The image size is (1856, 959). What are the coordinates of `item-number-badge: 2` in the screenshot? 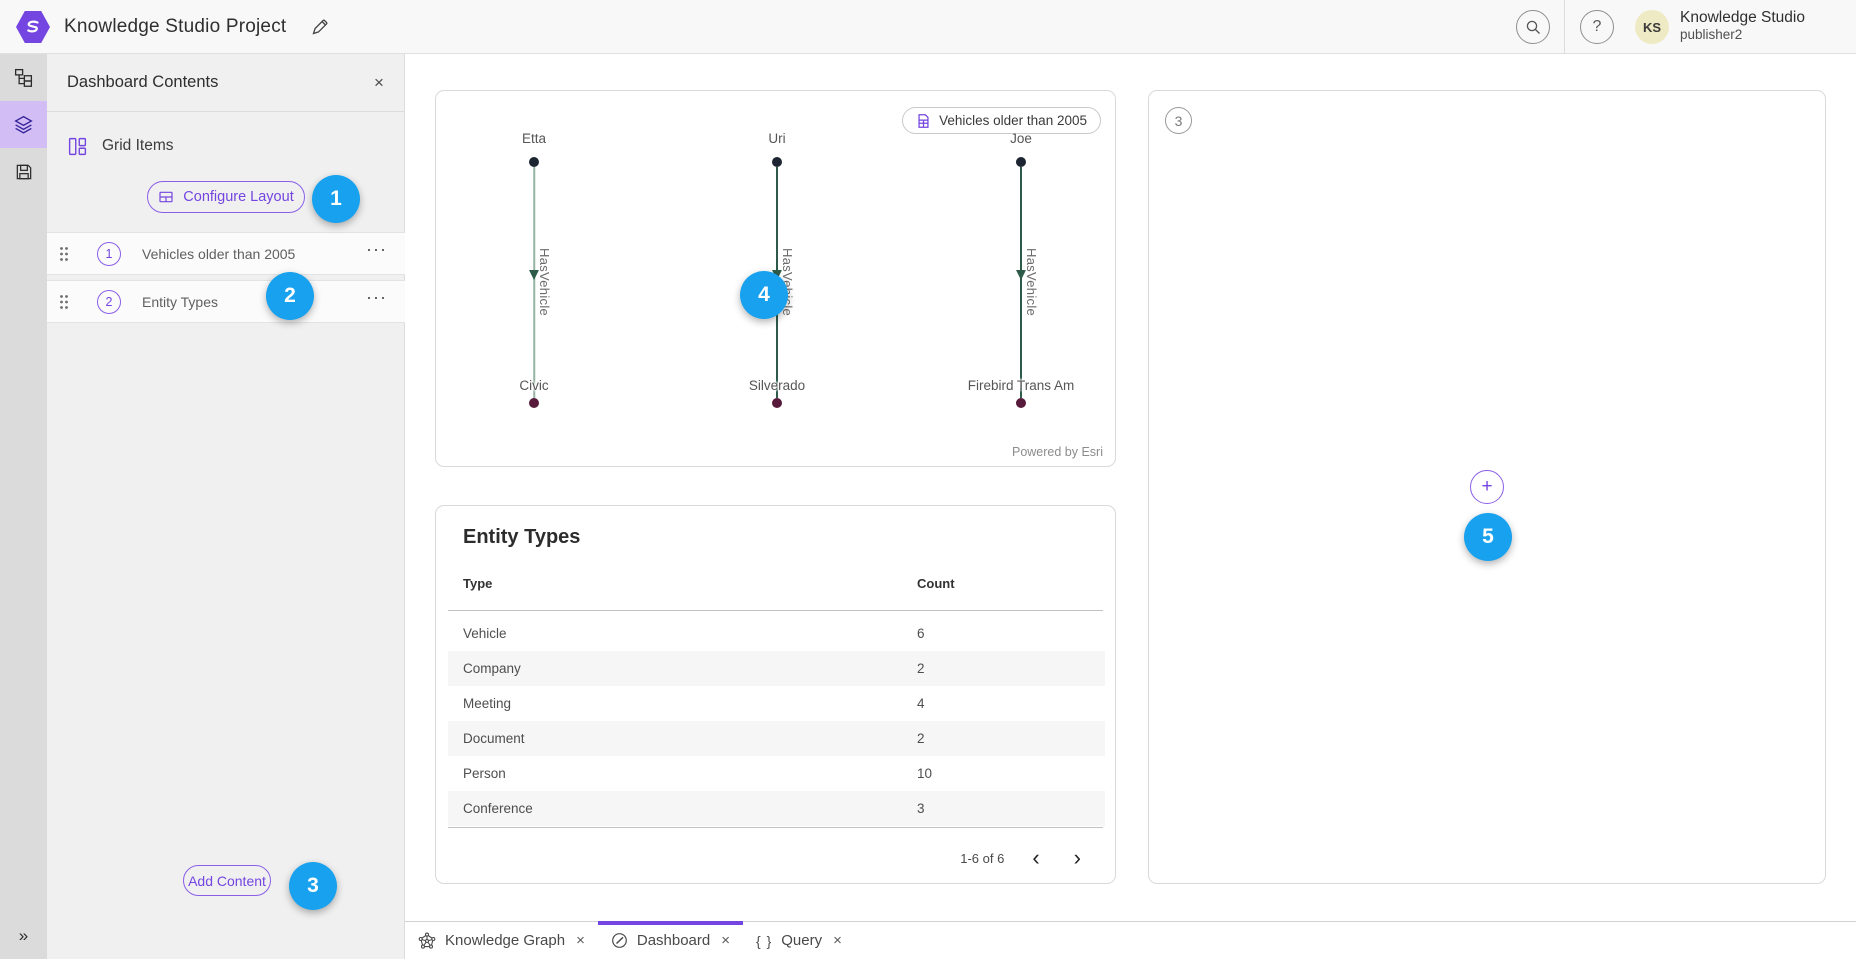 It's located at (109, 301).